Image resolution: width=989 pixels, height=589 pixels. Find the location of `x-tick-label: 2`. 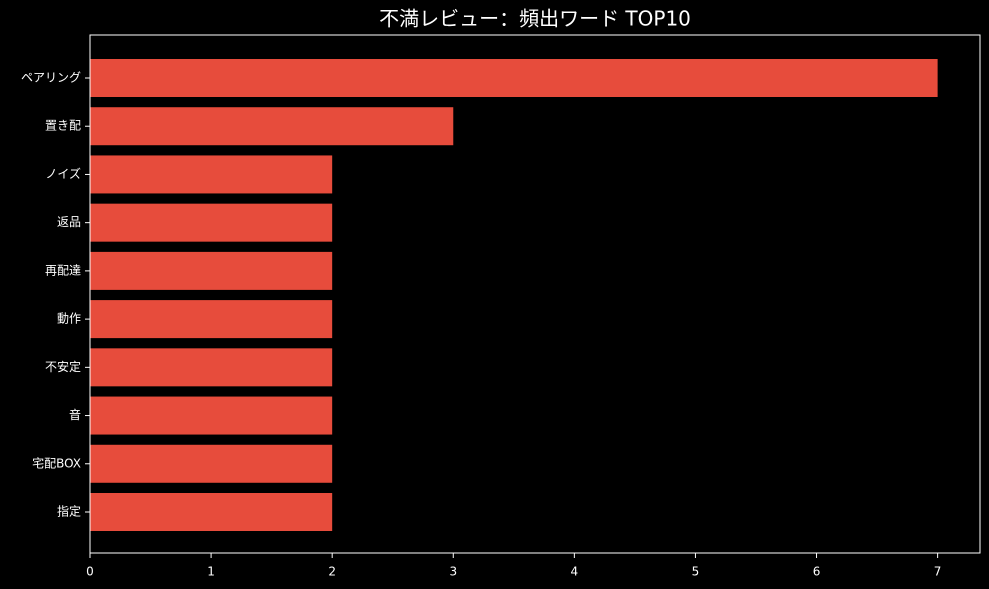

x-tick-label: 2 is located at coordinates (332, 572).